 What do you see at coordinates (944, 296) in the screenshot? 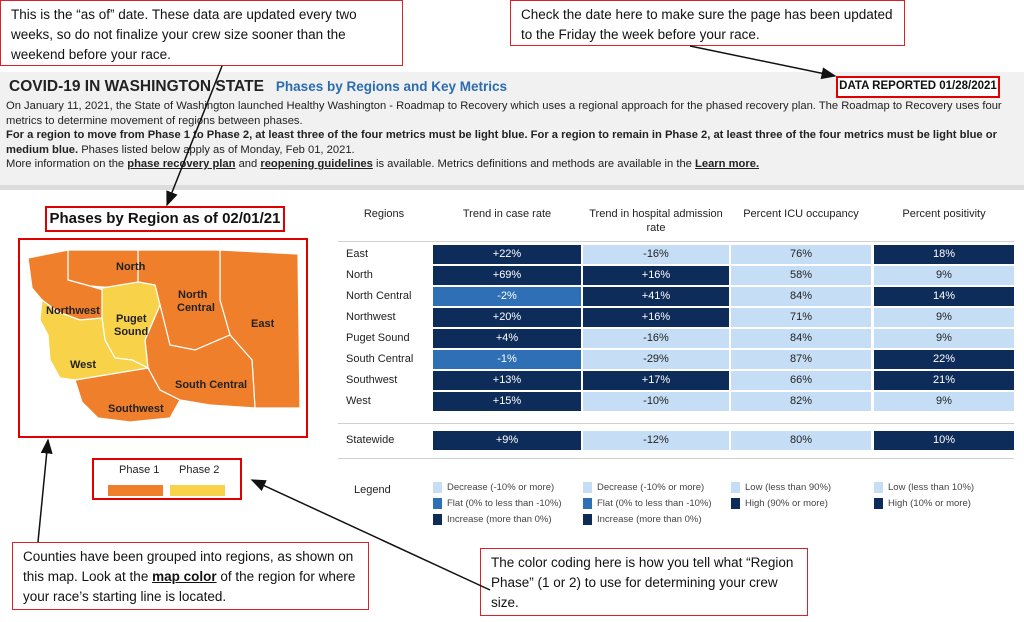
I see `metric-cell: 14%` at bounding box center [944, 296].